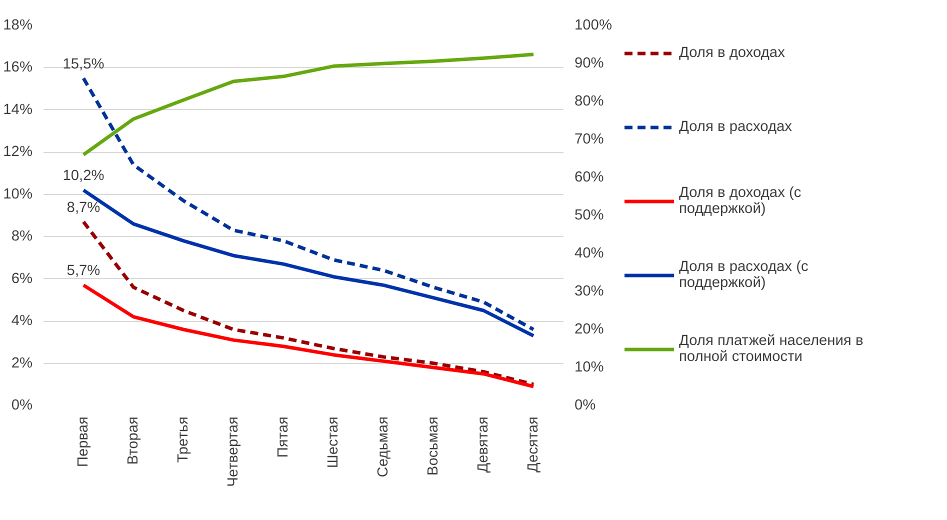 The image size is (947, 520). Describe the element at coordinates (593, 26) in the screenshot. I see `y2-tick-label: 100%` at that location.